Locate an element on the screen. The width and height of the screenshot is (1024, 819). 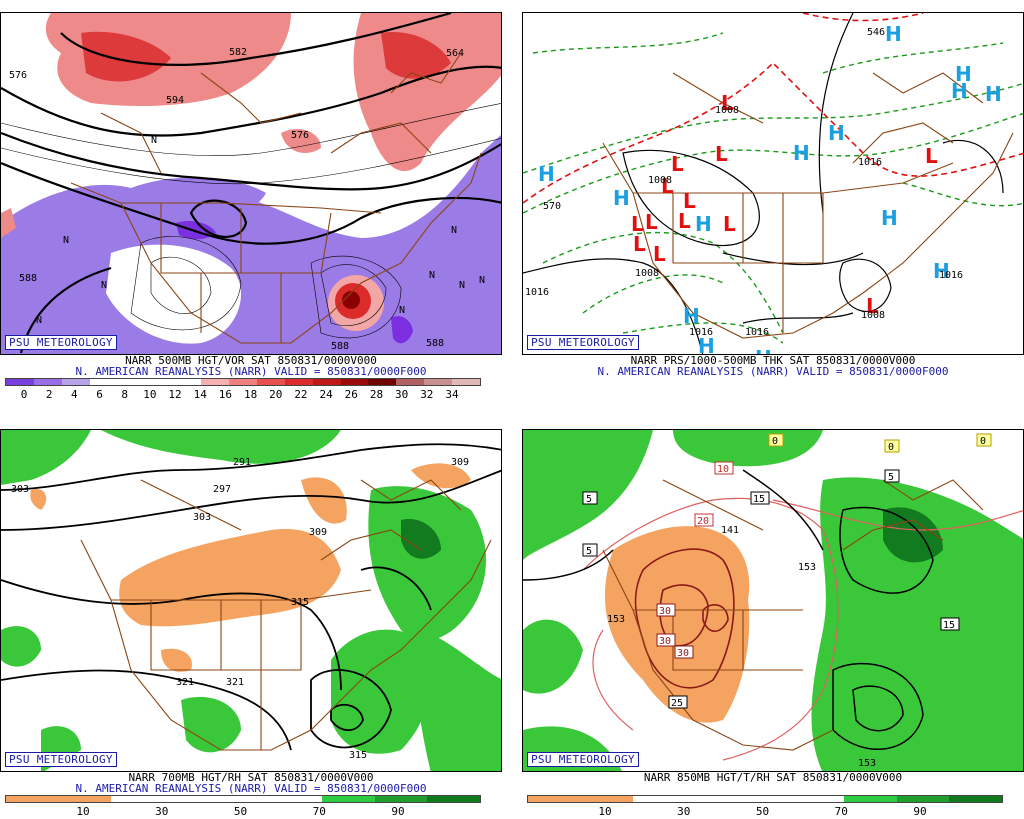
legend-tick: 34 is located at coordinates (452, 394).